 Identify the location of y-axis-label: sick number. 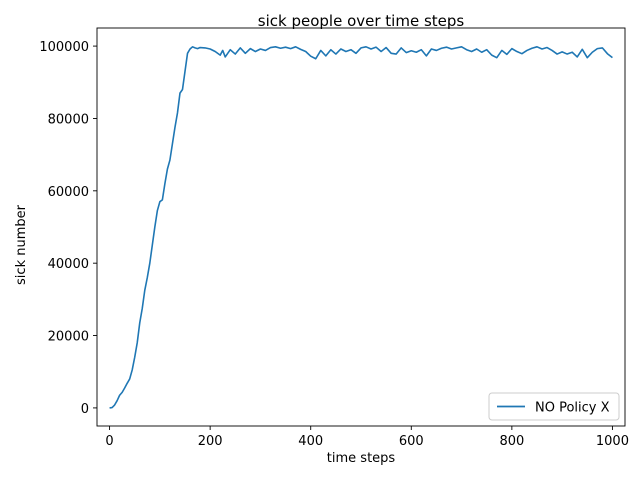
(21, 244).